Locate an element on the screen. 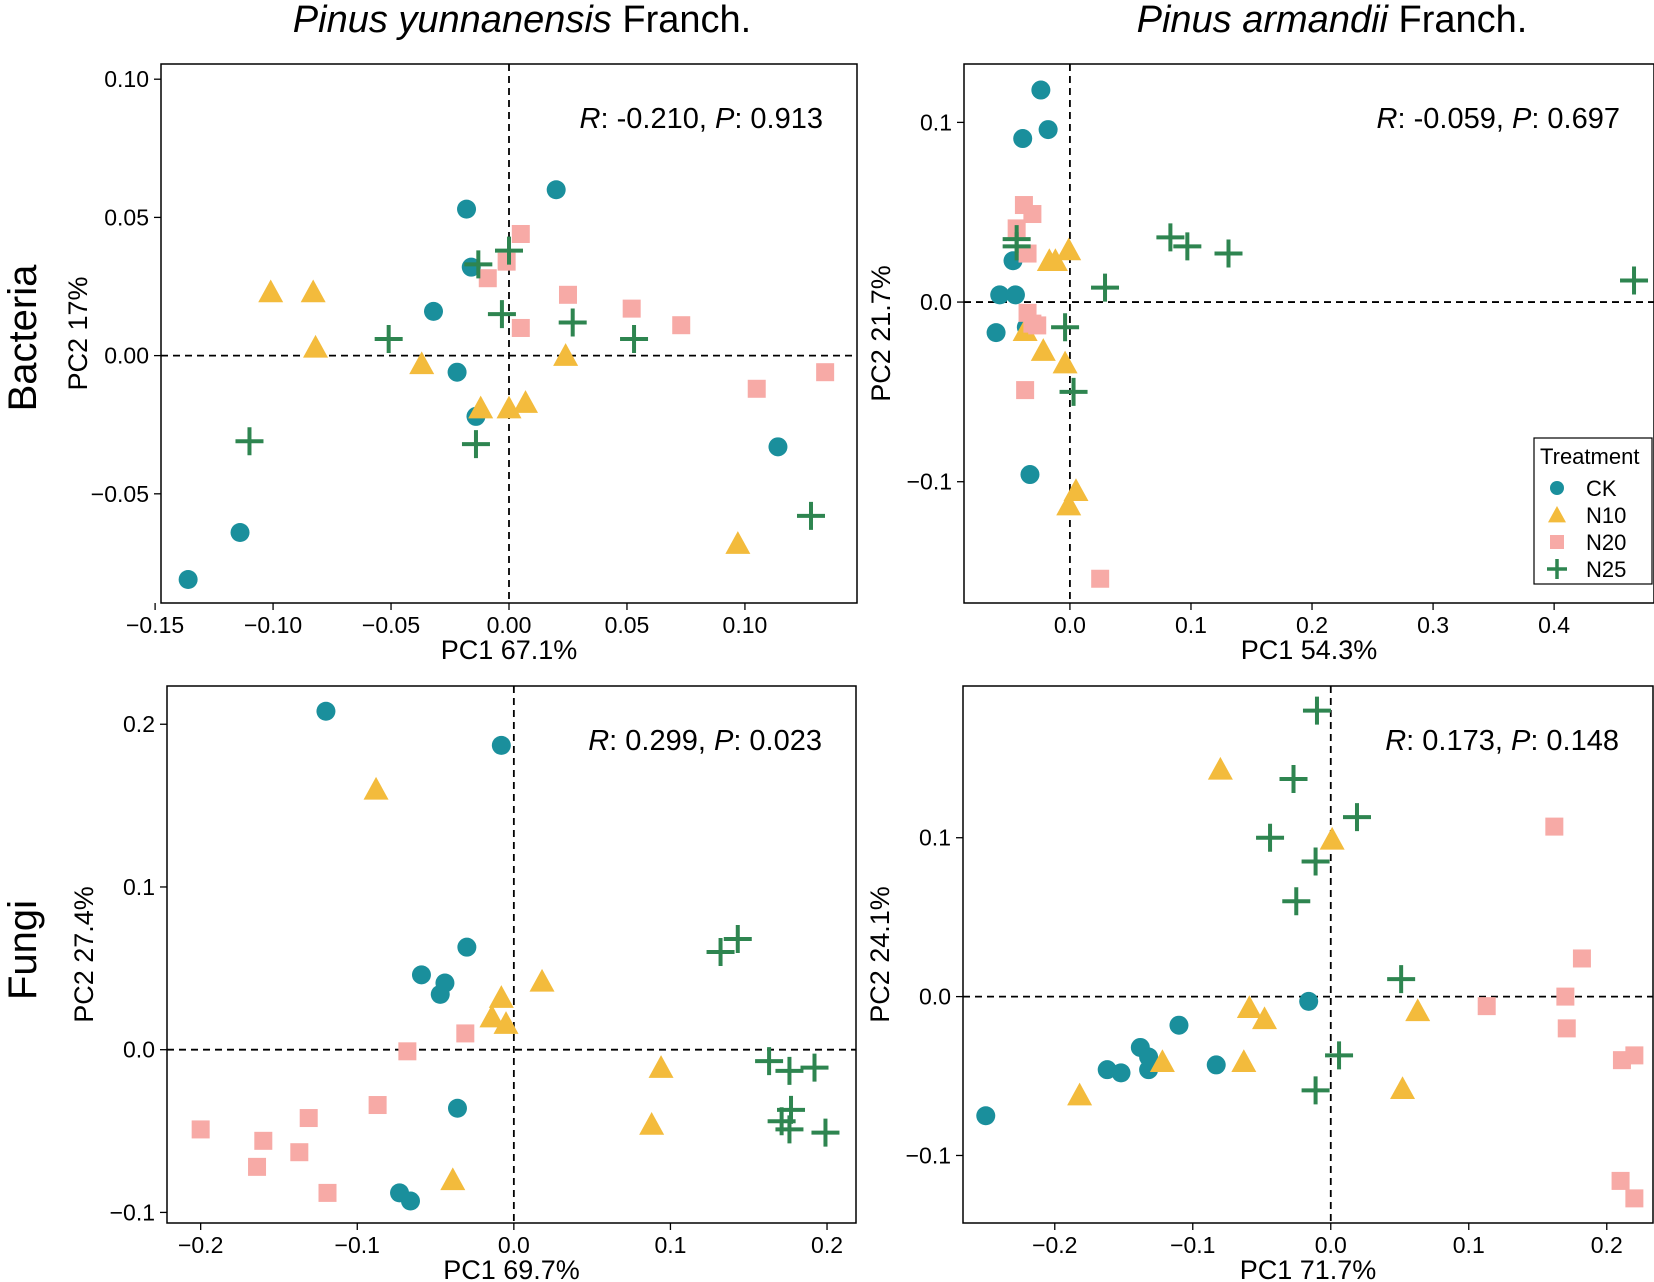 The image size is (1654, 1282). legend-marker-n25 is located at coordinates (1557, 569).